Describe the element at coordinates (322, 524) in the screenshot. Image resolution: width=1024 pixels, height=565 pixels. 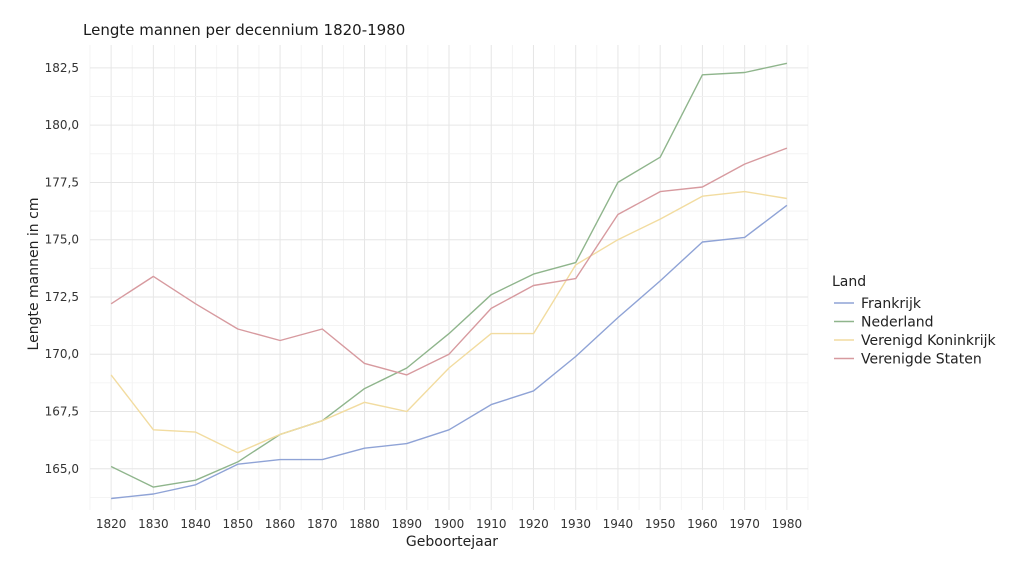
I see `x-tick-label: 1870` at that location.